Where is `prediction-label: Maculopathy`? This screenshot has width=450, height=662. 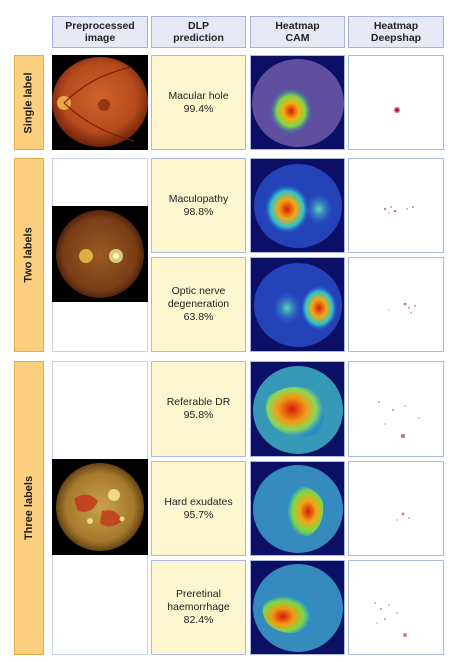 prediction-label: Maculopathy is located at coordinates (198, 198).